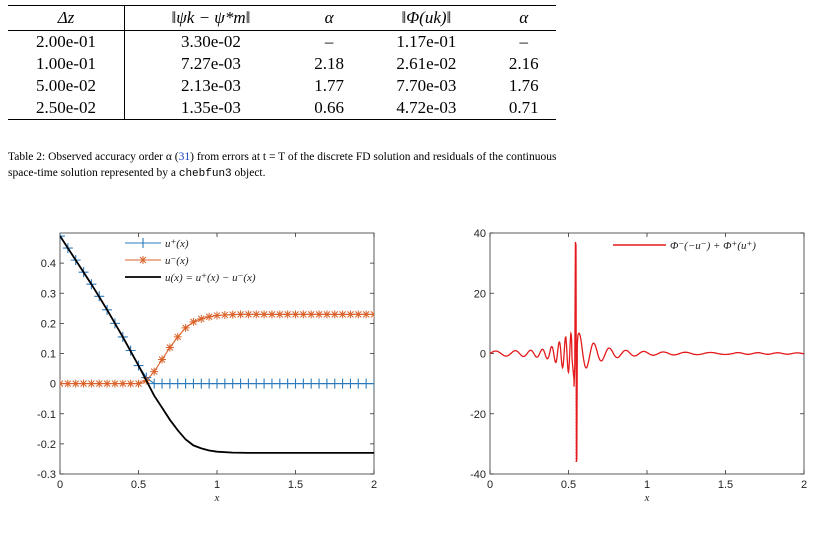 The image size is (826, 536). Describe the element at coordinates (282, 41) in the screenshot. I see `table-row: 2.00e-01 3.30e-02 – 1.17e-01 –` at that location.